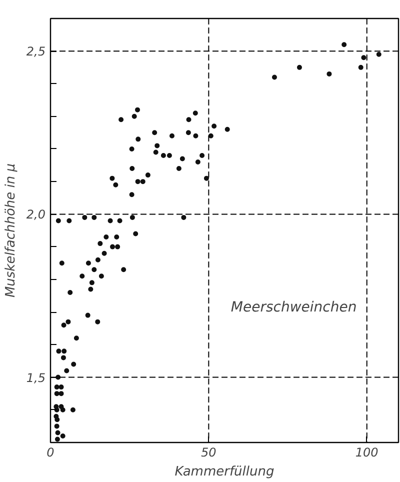 This screenshot has height=482, width=400. I want to click on y-tick-label: 2,5, so click(36, 51).